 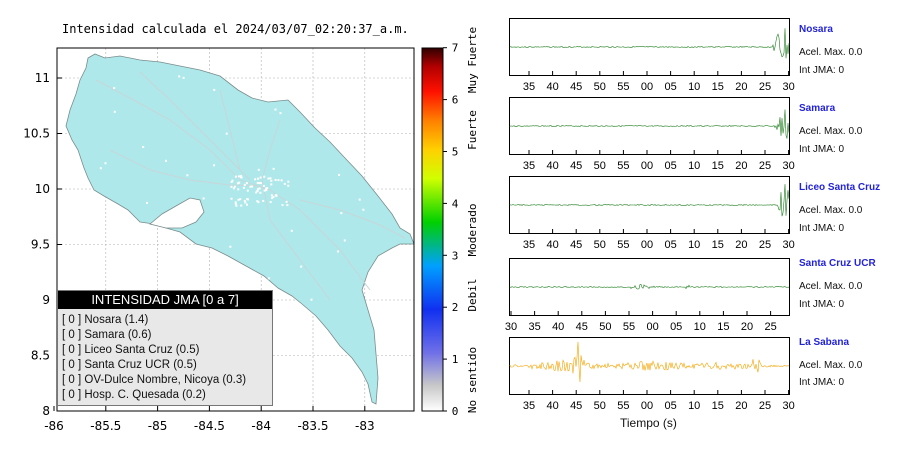 I want to click on map-y-tick-label: 10, so click(x=42, y=189).